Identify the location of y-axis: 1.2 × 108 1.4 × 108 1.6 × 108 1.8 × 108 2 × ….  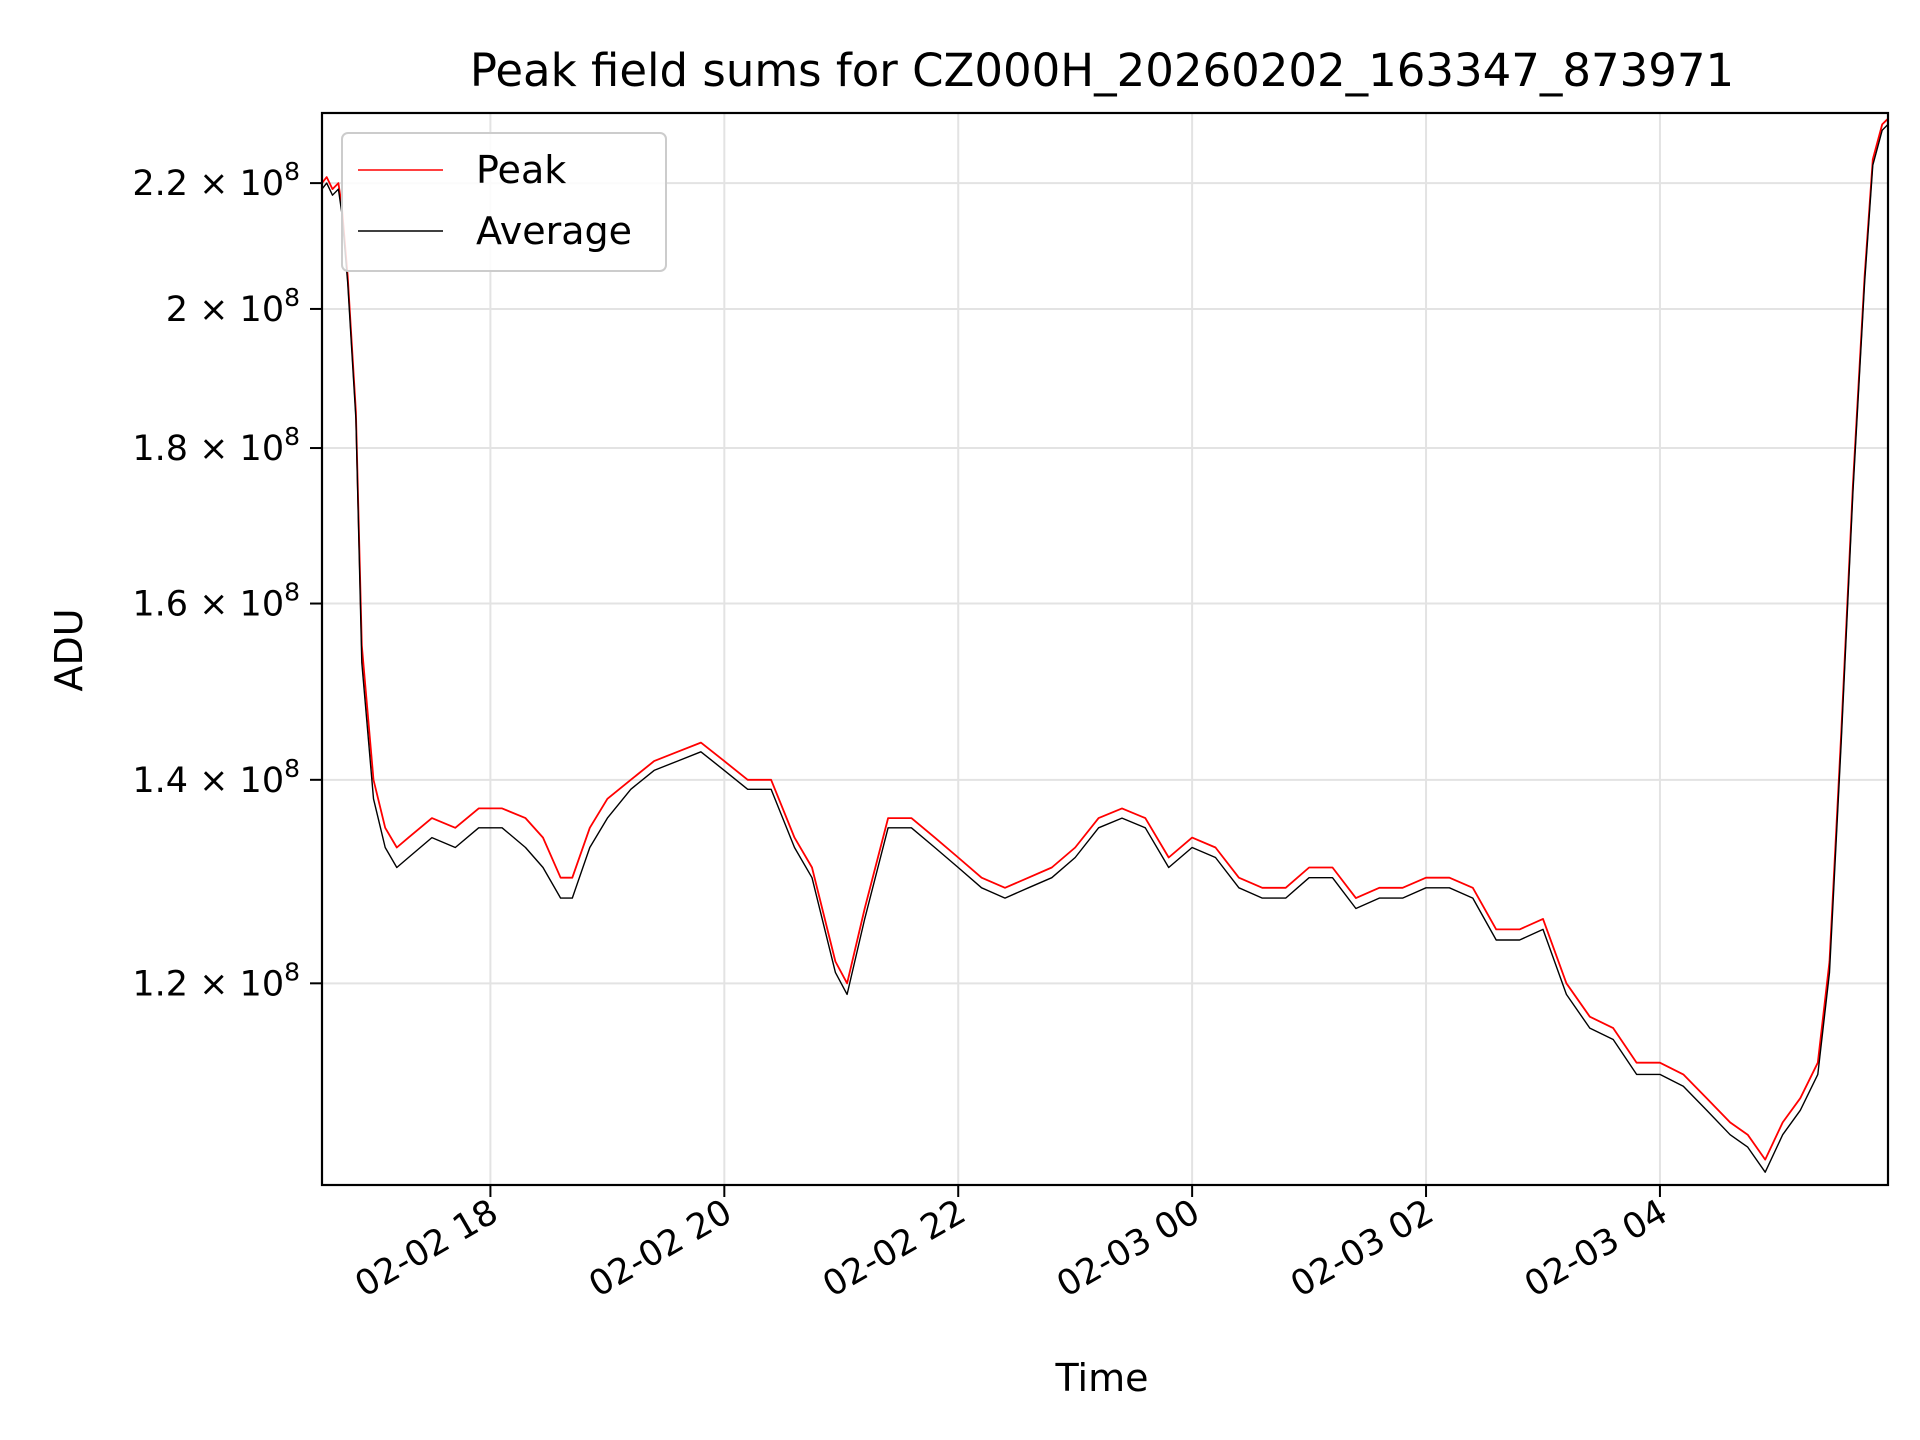
(227, 580).